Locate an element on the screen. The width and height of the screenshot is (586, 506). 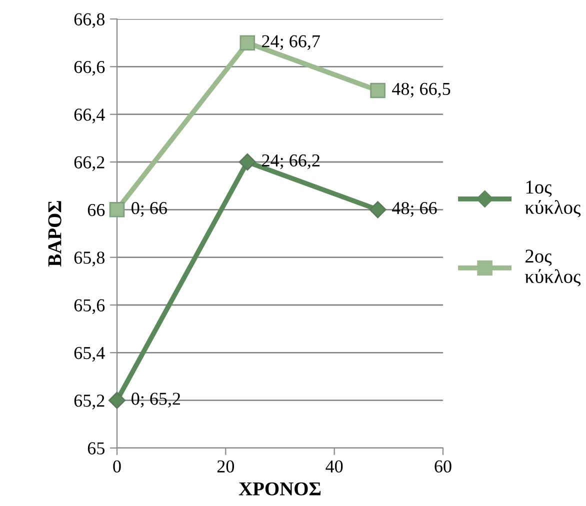
x-tick-label: 20 is located at coordinates (225, 466).